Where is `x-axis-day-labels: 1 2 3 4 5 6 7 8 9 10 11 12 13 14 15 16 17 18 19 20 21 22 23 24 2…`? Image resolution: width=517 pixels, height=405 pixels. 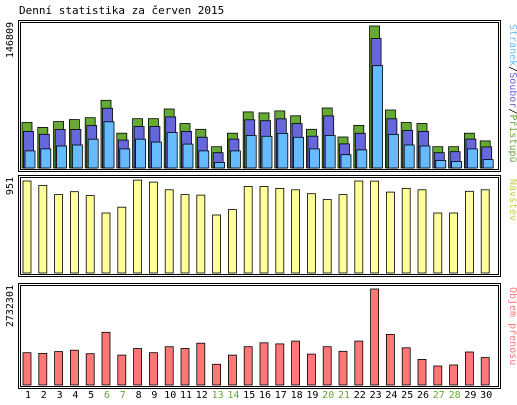
x-axis-day-labels: 1 2 3 4 5 6 7 8 9 10 11 12 13 14 15 16 17 18 19 20 21 22 23 24 2… is located at coordinates (258, 395).